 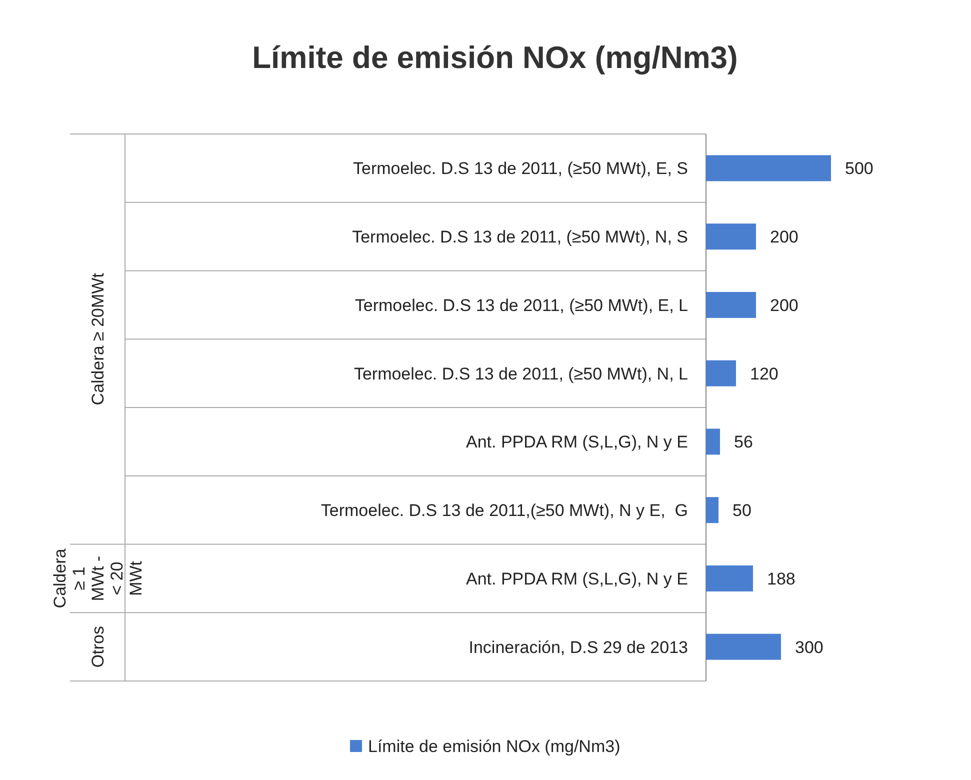 I want to click on data-label: 300, so click(x=809, y=647).